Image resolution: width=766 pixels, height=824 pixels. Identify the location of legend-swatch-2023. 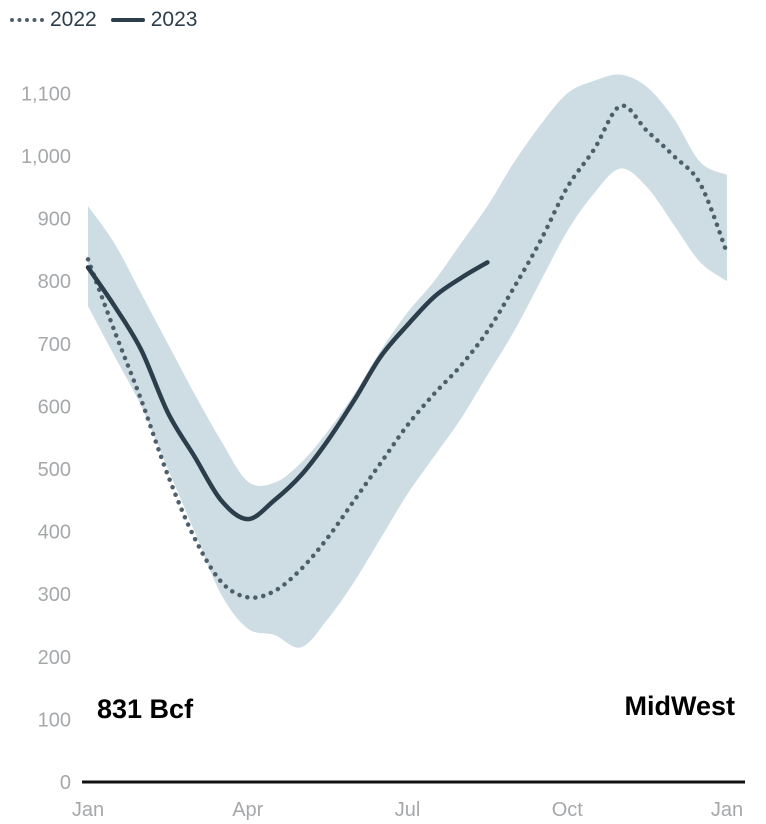
(127, 20).